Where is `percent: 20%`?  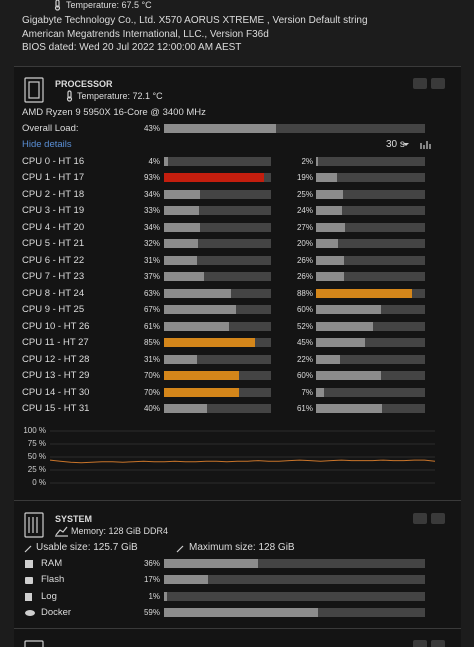
percent: 20% is located at coordinates (304, 244).